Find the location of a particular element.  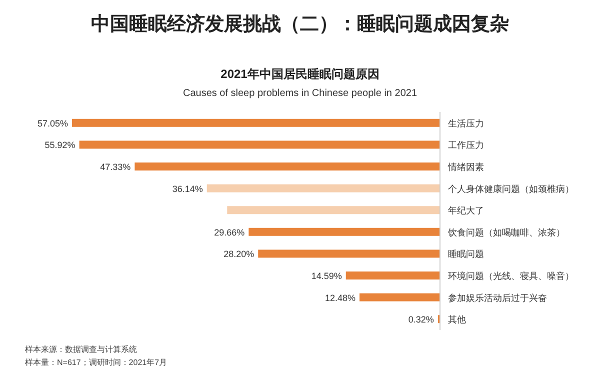

y-tick-label: 饮食问题（如喝咖啡、浓茶） is located at coordinates (506, 232).